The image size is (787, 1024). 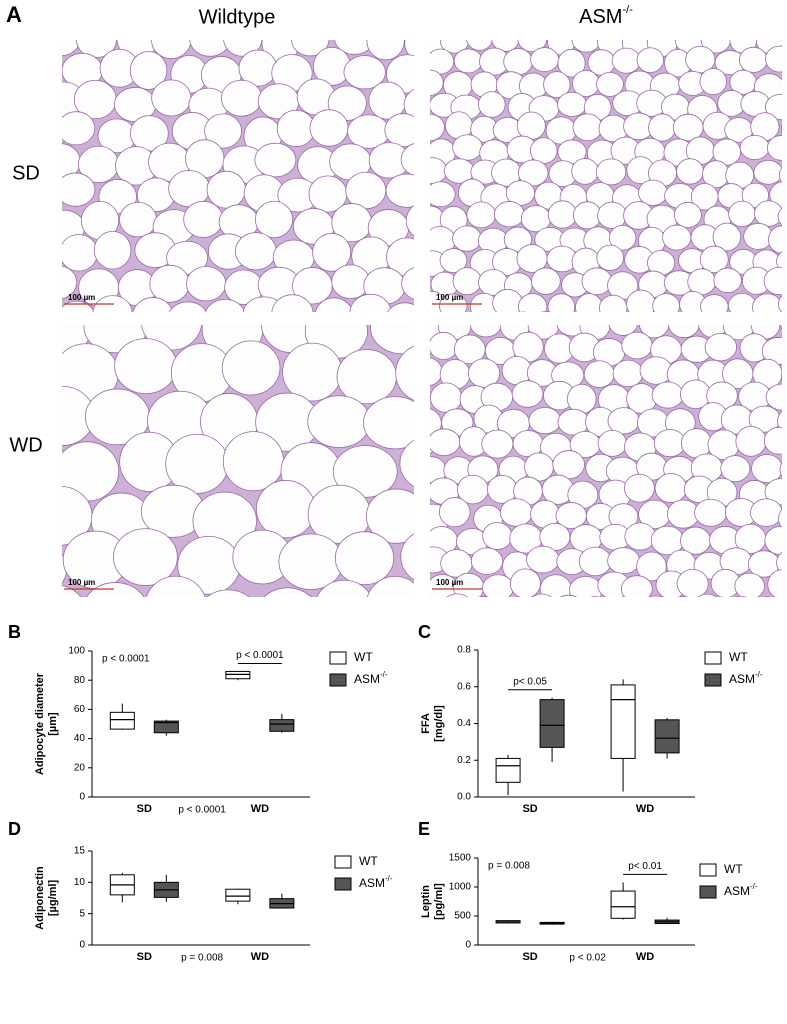 I want to click on legend-label: WT, so click(x=363, y=657).